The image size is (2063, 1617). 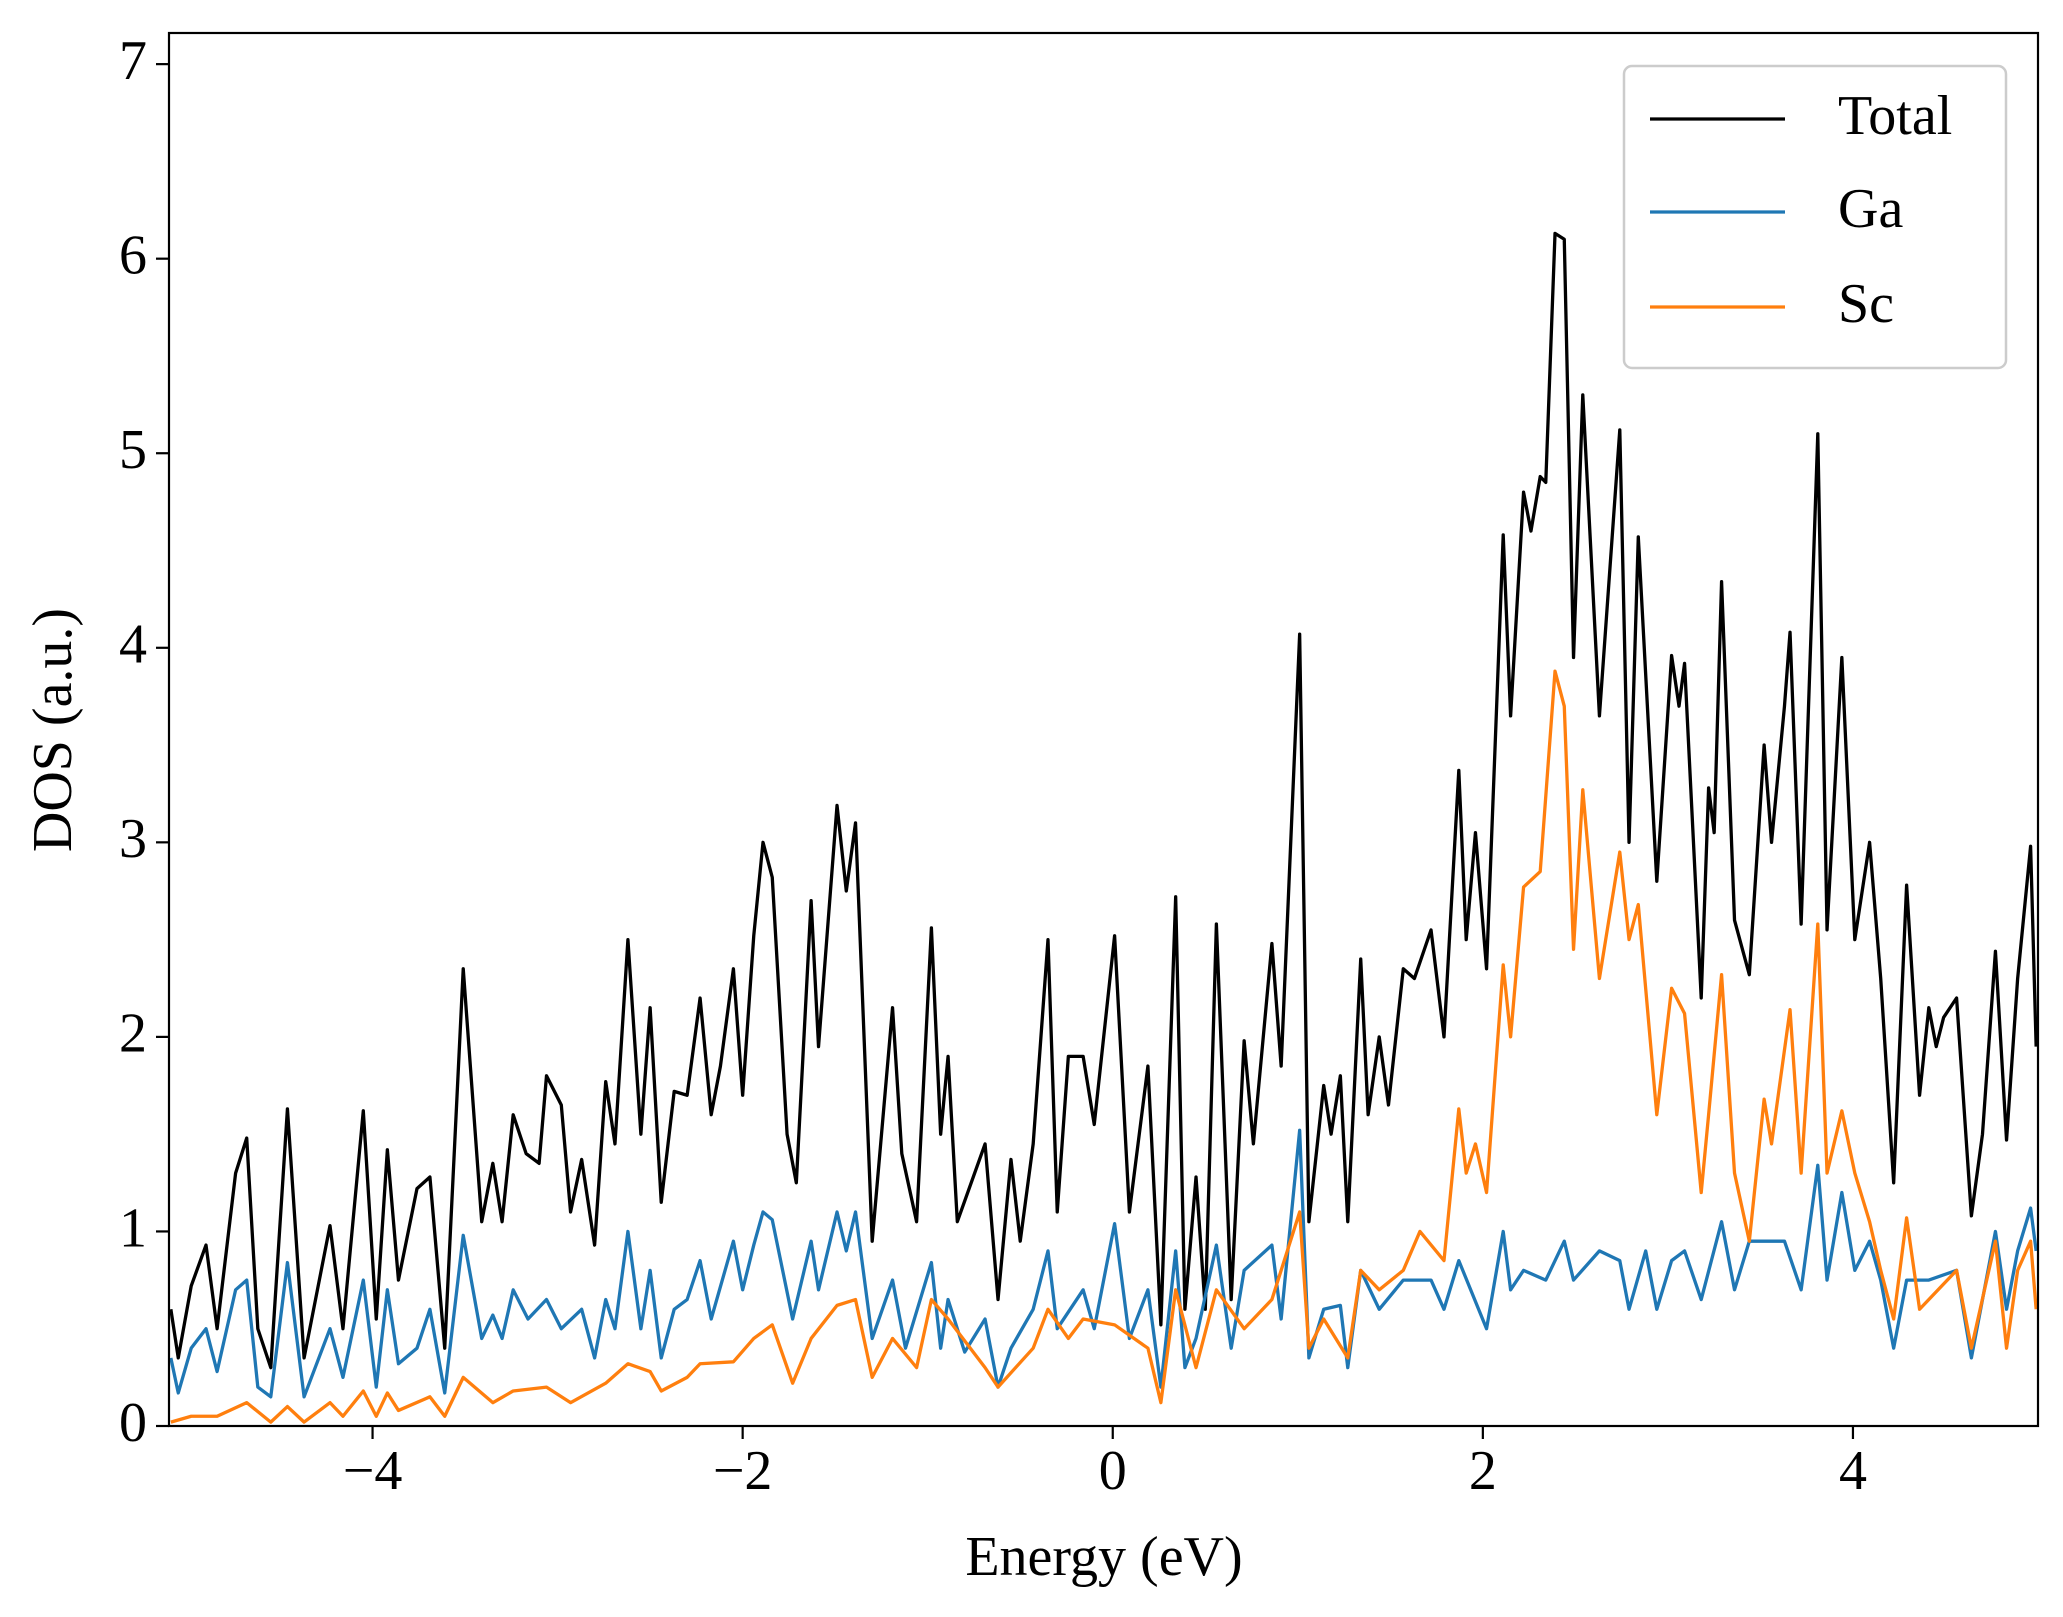 I want to click on y-tick-label: 3, so click(x=133, y=839).